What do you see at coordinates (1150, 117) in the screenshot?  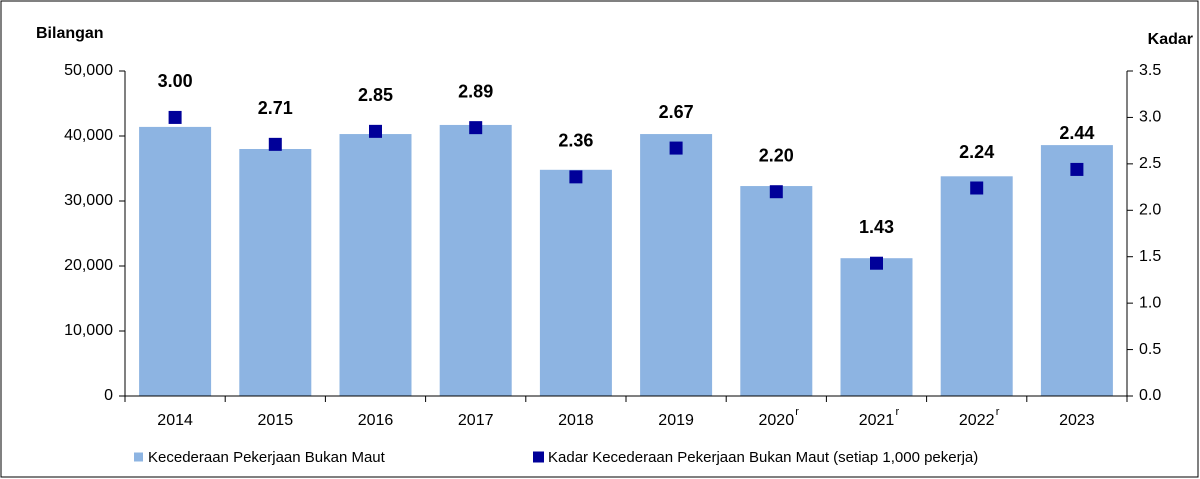 I see `y2-tick-label: 3.0` at bounding box center [1150, 117].